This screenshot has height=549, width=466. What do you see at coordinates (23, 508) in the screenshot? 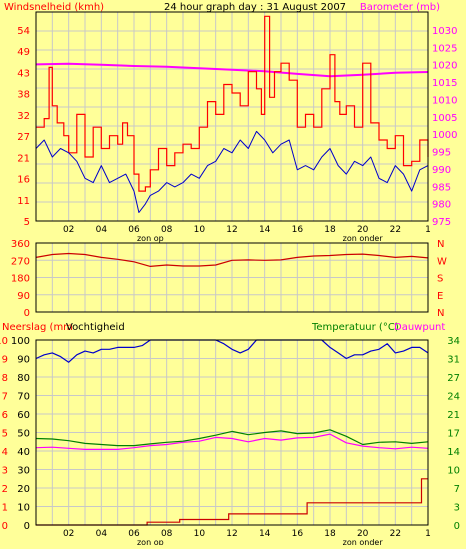
I see `humidity-tick-label: 10` at bounding box center [23, 508].